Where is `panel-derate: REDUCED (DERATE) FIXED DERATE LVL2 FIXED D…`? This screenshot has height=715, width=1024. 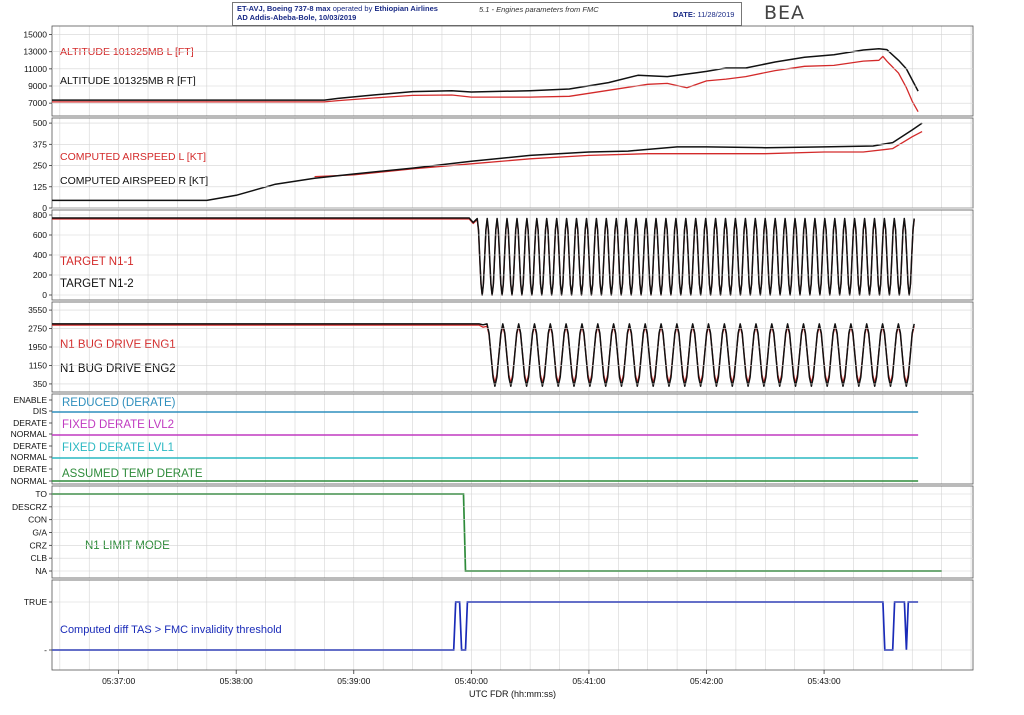
panel-derate: REDUCED (DERATE) FIXED DERATE LVL2 FIXED D… is located at coordinates (485, 439).